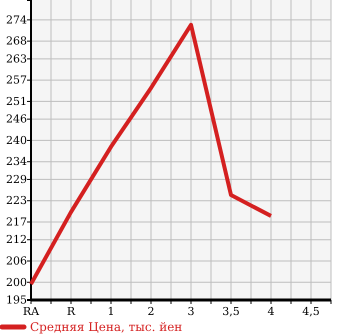  What do you see at coordinates (16, 239) in the screenshot?
I see `y-tick-label: 212` at bounding box center [16, 239].